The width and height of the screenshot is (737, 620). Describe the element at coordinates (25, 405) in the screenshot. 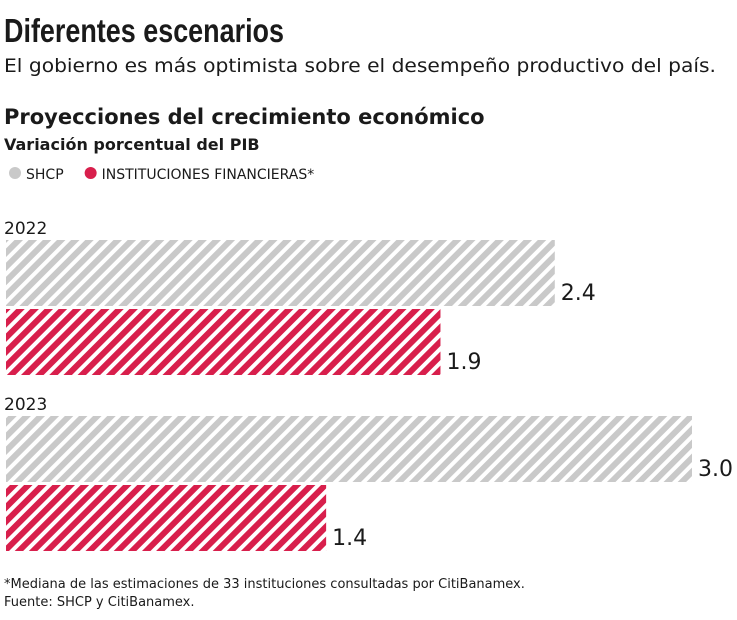

I see `category-label: 2023` at that location.